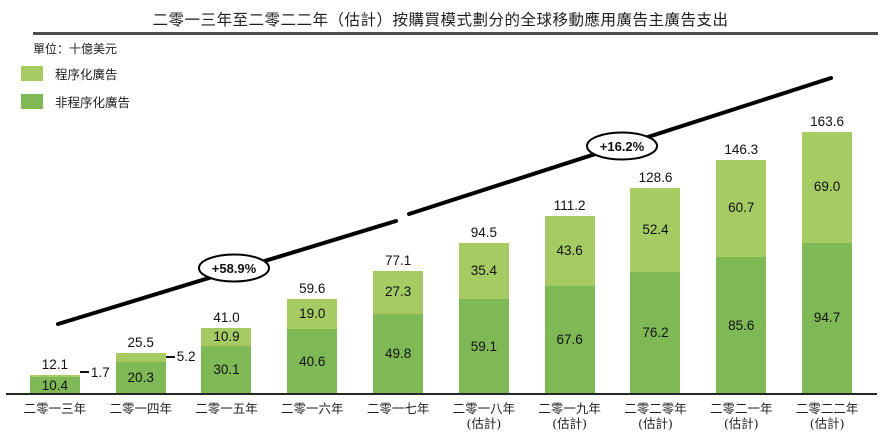  I want to click on xaxis-label: 二零一九年 (估計), so click(569, 416).